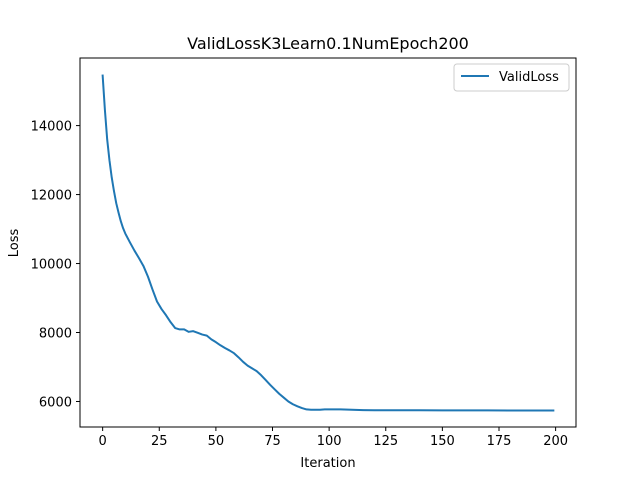 This screenshot has width=640, height=484. Describe the element at coordinates (51, 265) in the screenshot. I see `y-tick-label: 10000` at that location.